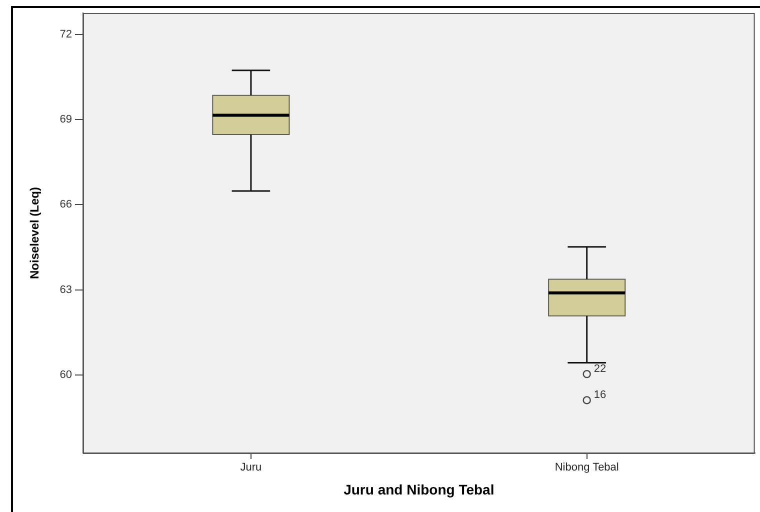 This screenshot has width=760, height=512. I want to click on y-tick-label: 72, so click(66, 34).